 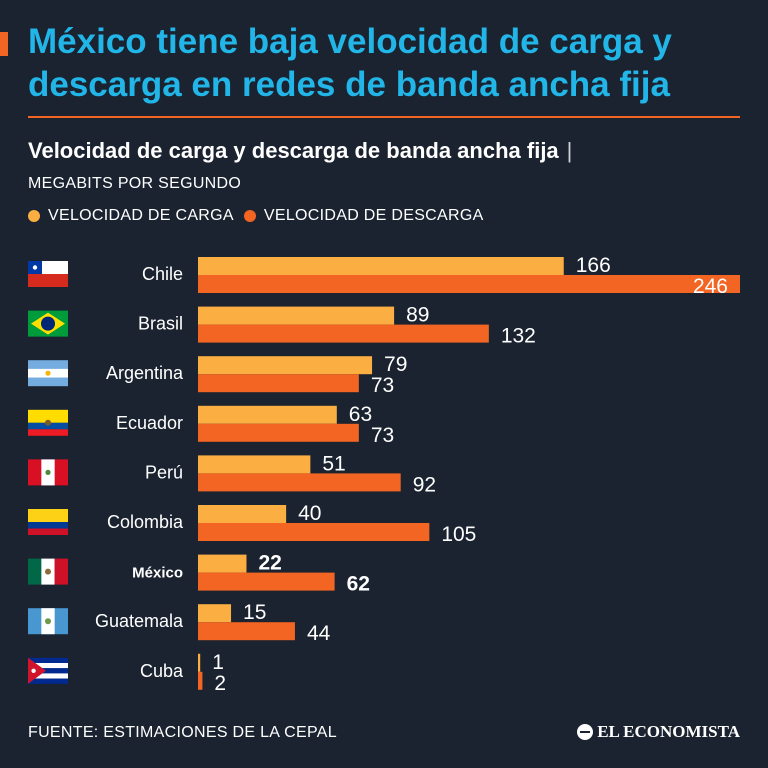 I want to click on legend-upload-label: VELOCIDAD DE CARGA, so click(x=141, y=215).